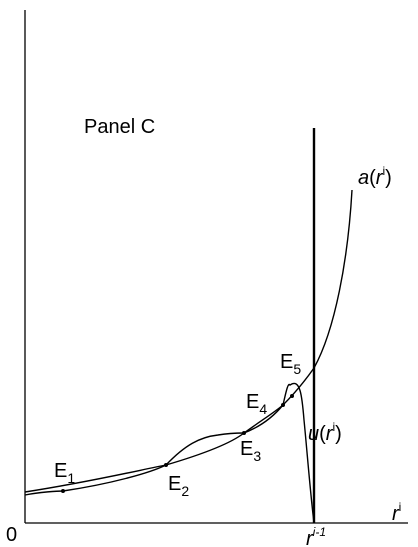 The width and height of the screenshot is (418, 547). Describe the element at coordinates (316, 536) in the screenshot. I see `vline-label: ri-1` at that location.